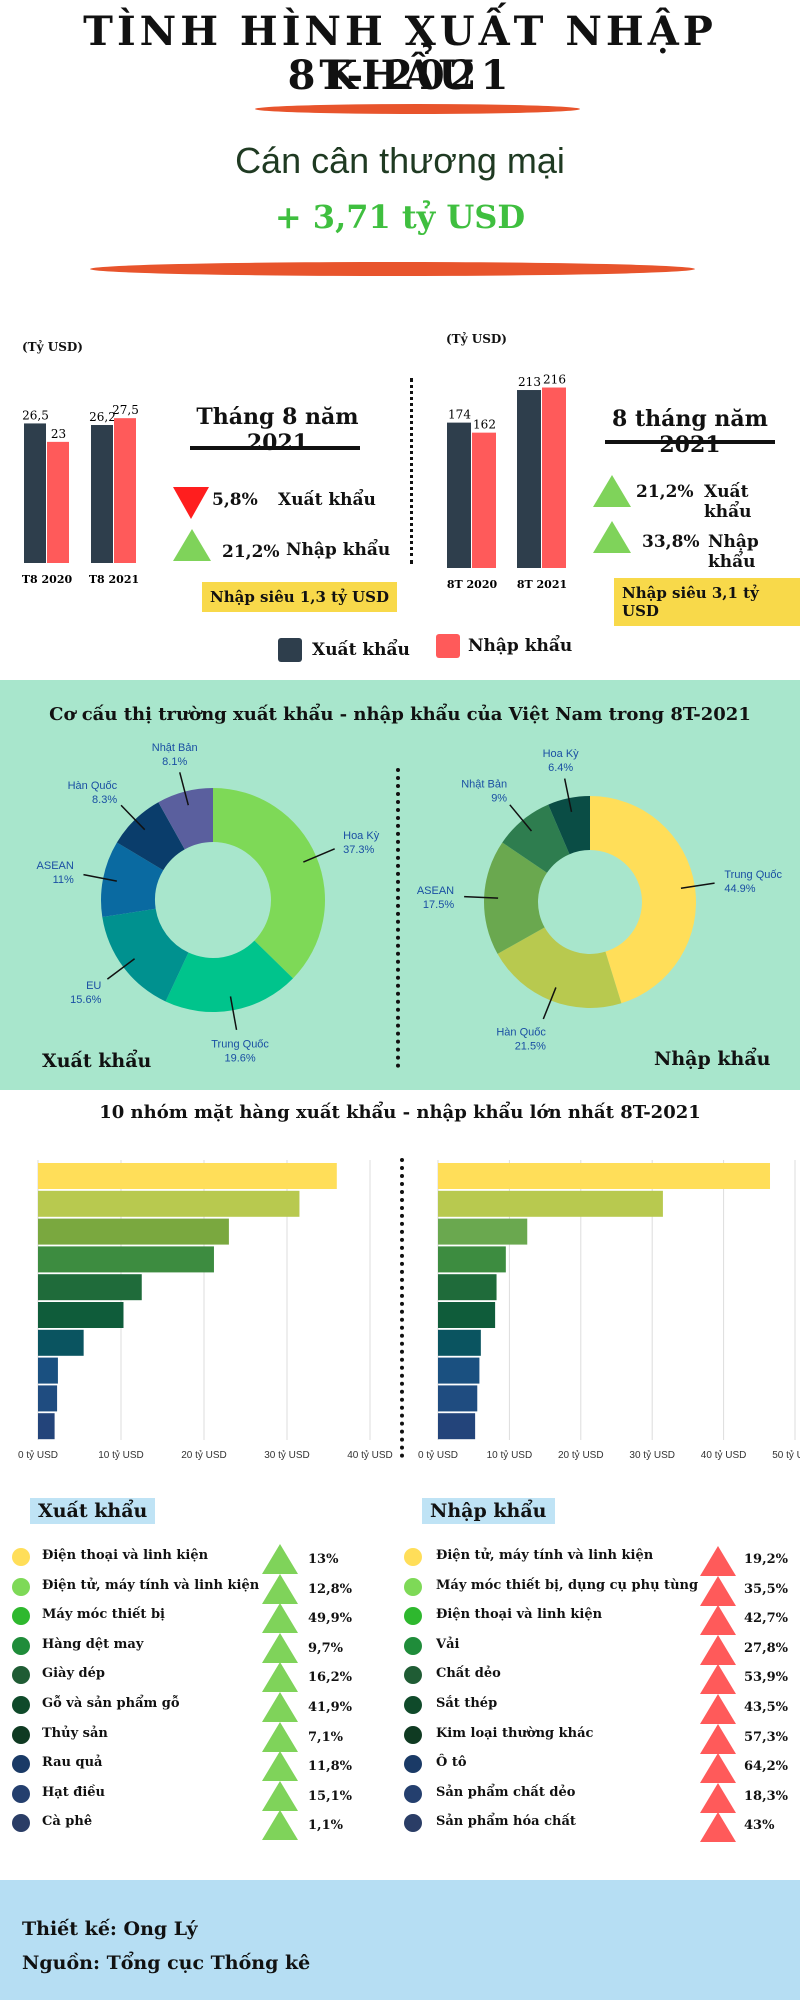 This screenshot has width=800, height=2000. I want to click on ytd-import-change: 33,8%, so click(671, 542).